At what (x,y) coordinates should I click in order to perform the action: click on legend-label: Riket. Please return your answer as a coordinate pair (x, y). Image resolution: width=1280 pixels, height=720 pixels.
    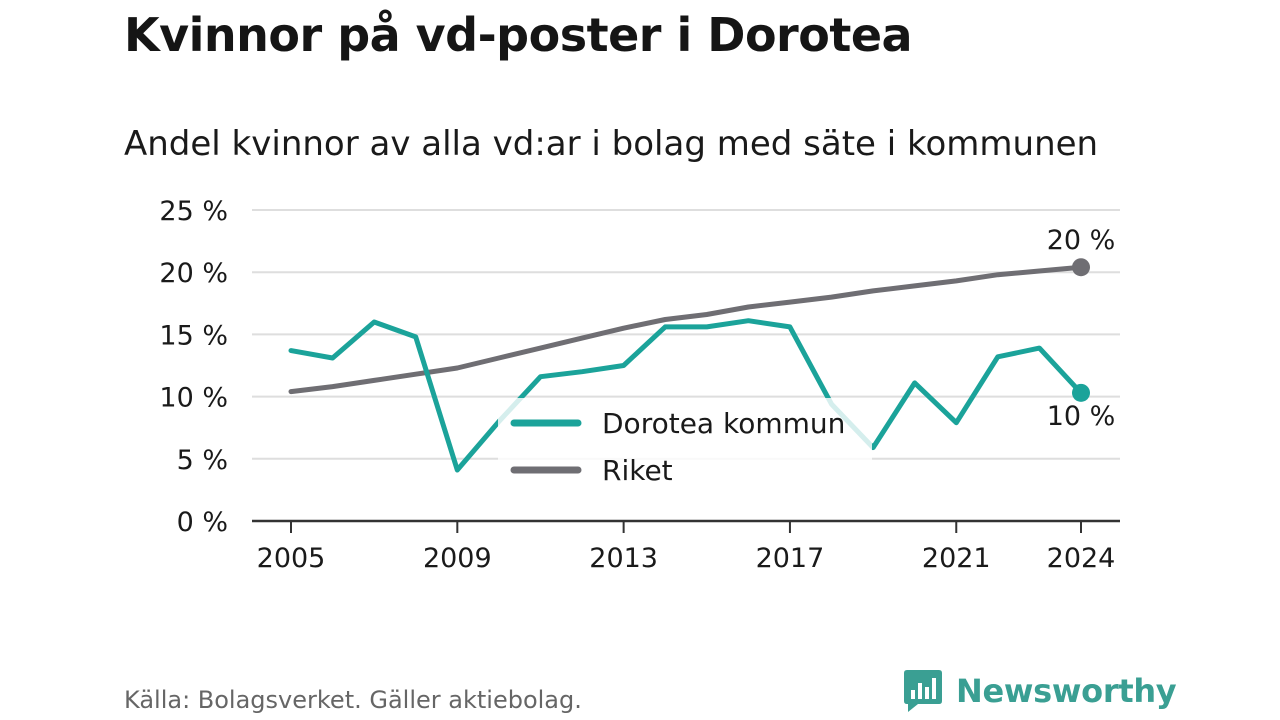
    Looking at the image, I should click on (637, 470).